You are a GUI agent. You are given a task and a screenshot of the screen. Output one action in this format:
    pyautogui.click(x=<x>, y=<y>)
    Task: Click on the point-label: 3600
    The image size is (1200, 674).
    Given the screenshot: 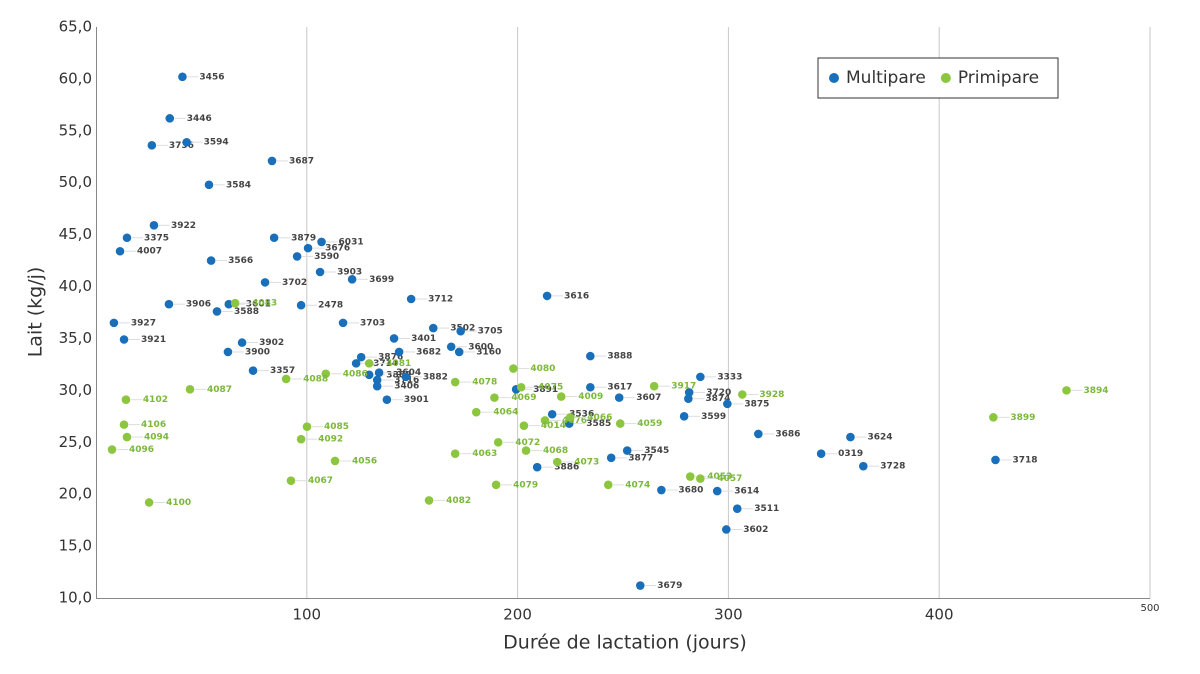 What is the action you would take?
    pyautogui.click(x=480, y=347)
    